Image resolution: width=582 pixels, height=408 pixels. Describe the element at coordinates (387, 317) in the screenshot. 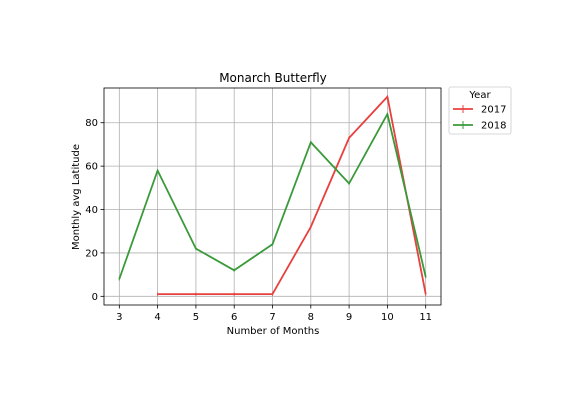

I see `x-tick-label: 10` at that location.